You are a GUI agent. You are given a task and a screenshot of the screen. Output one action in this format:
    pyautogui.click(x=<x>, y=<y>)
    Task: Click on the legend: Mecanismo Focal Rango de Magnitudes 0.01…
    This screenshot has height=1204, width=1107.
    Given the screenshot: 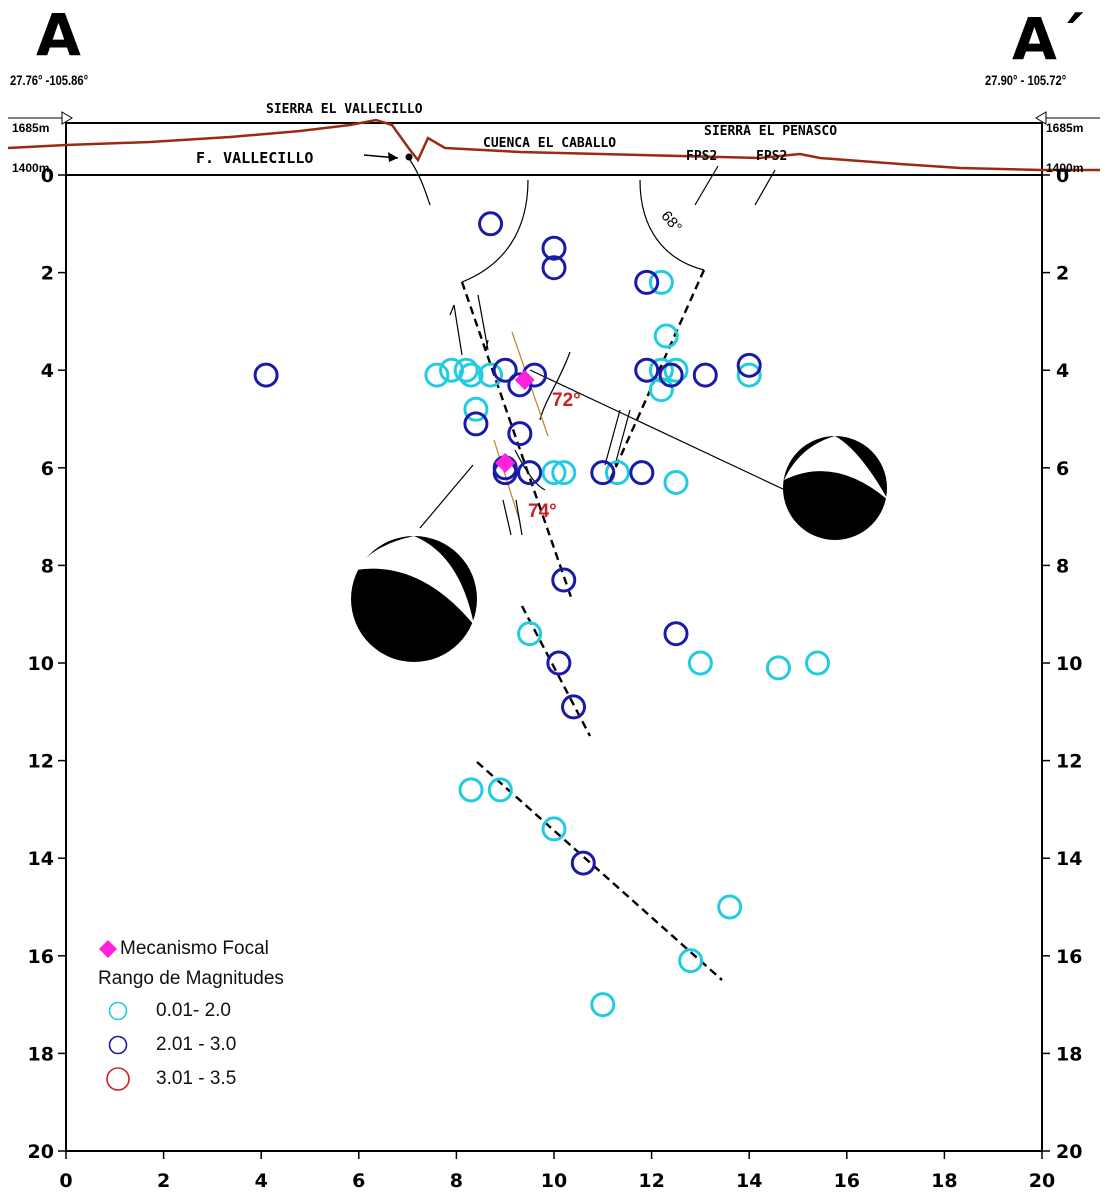 What is the action you would take?
    pyautogui.click(x=228, y=1015)
    